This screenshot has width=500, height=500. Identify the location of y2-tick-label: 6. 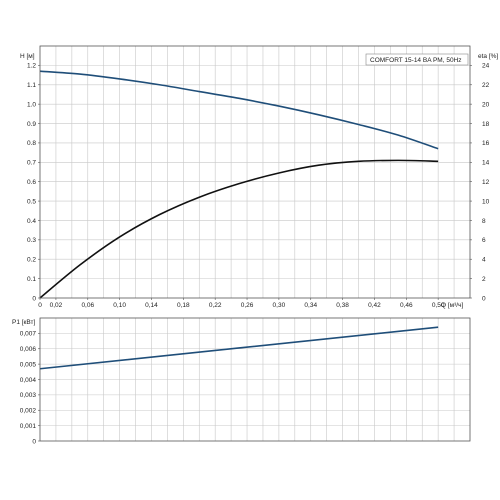
(484, 240).